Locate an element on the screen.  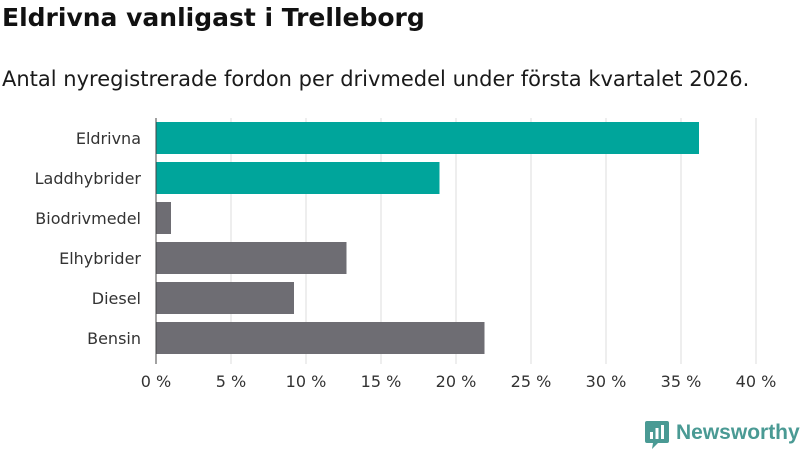
x-tick-label: 5 % is located at coordinates (231, 381).